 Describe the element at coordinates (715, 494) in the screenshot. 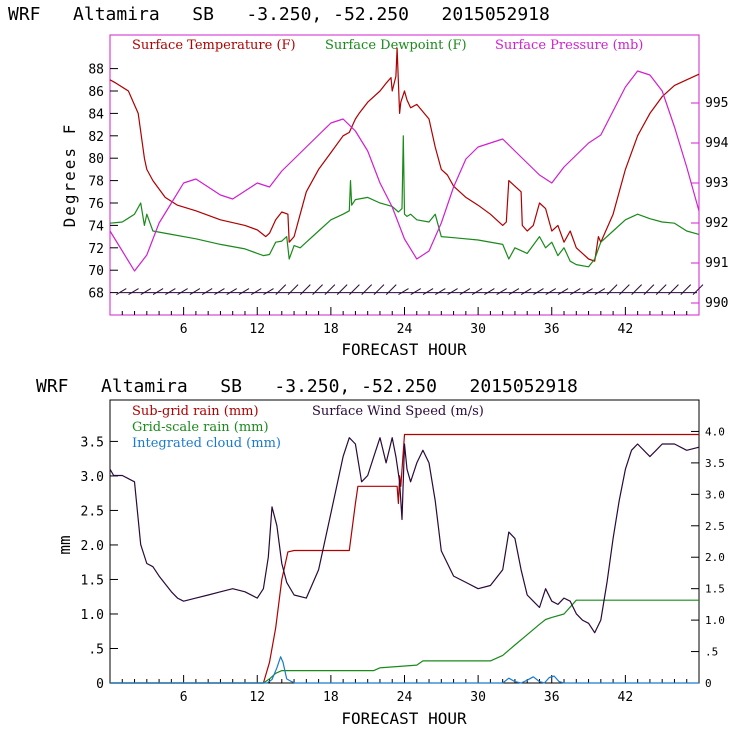

I see `y2-tick-label: 3.0` at that location.